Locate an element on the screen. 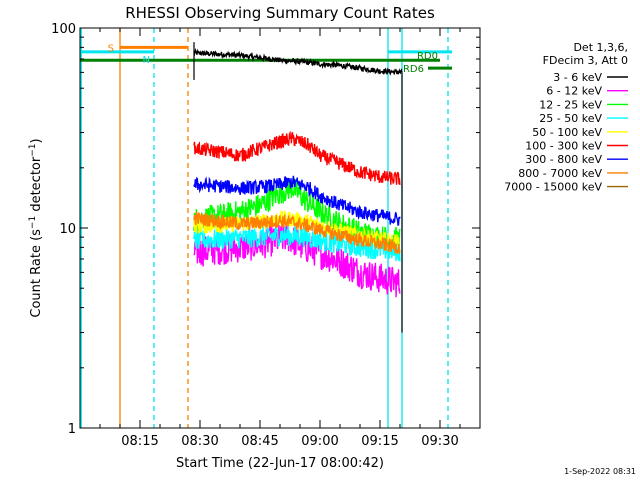 The width and height of the screenshot is (640, 480). y-axis-label-main: Count Rate (s is located at coordinates (36, 273).